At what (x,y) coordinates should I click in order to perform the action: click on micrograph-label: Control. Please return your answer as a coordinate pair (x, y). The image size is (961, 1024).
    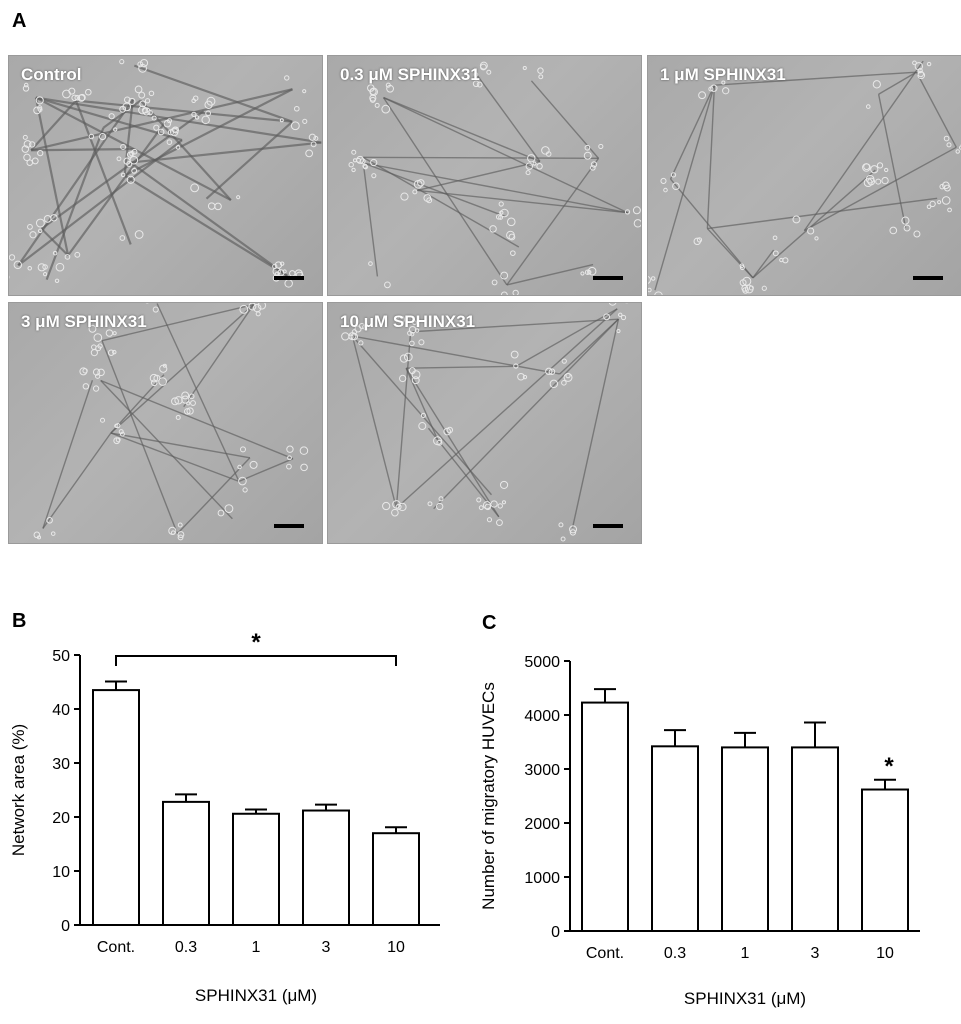
    Looking at the image, I should click on (51, 74).